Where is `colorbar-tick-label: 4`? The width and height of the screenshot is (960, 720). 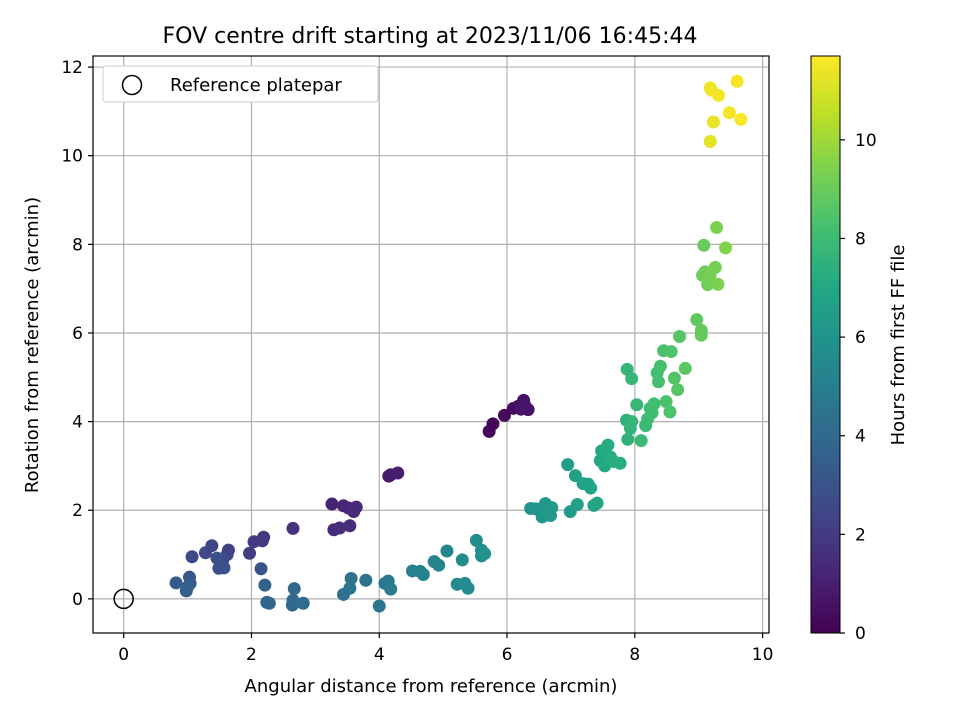 colorbar-tick-label: 4 is located at coordinates (860, 437).